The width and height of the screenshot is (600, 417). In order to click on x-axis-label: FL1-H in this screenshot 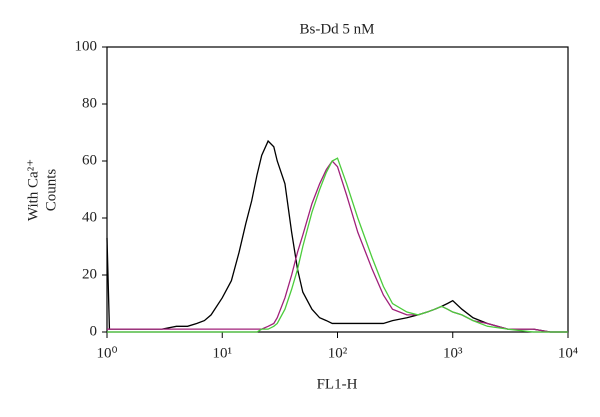, I will do `click(337, 384)`.